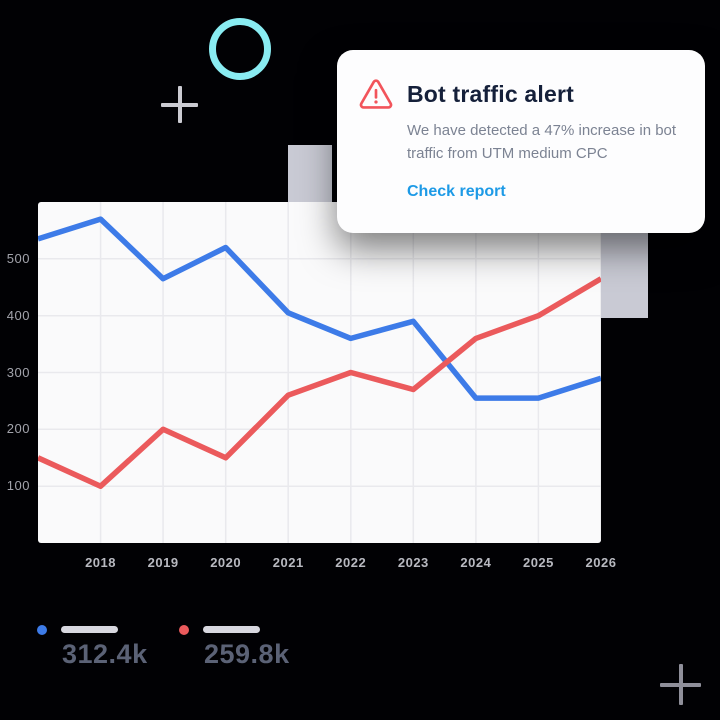 The image size is (720, 720). What do you see at coordinates (18, 429) in the screenshot?
I see `y-tick-label: 200` at bounding box center [18, 429].